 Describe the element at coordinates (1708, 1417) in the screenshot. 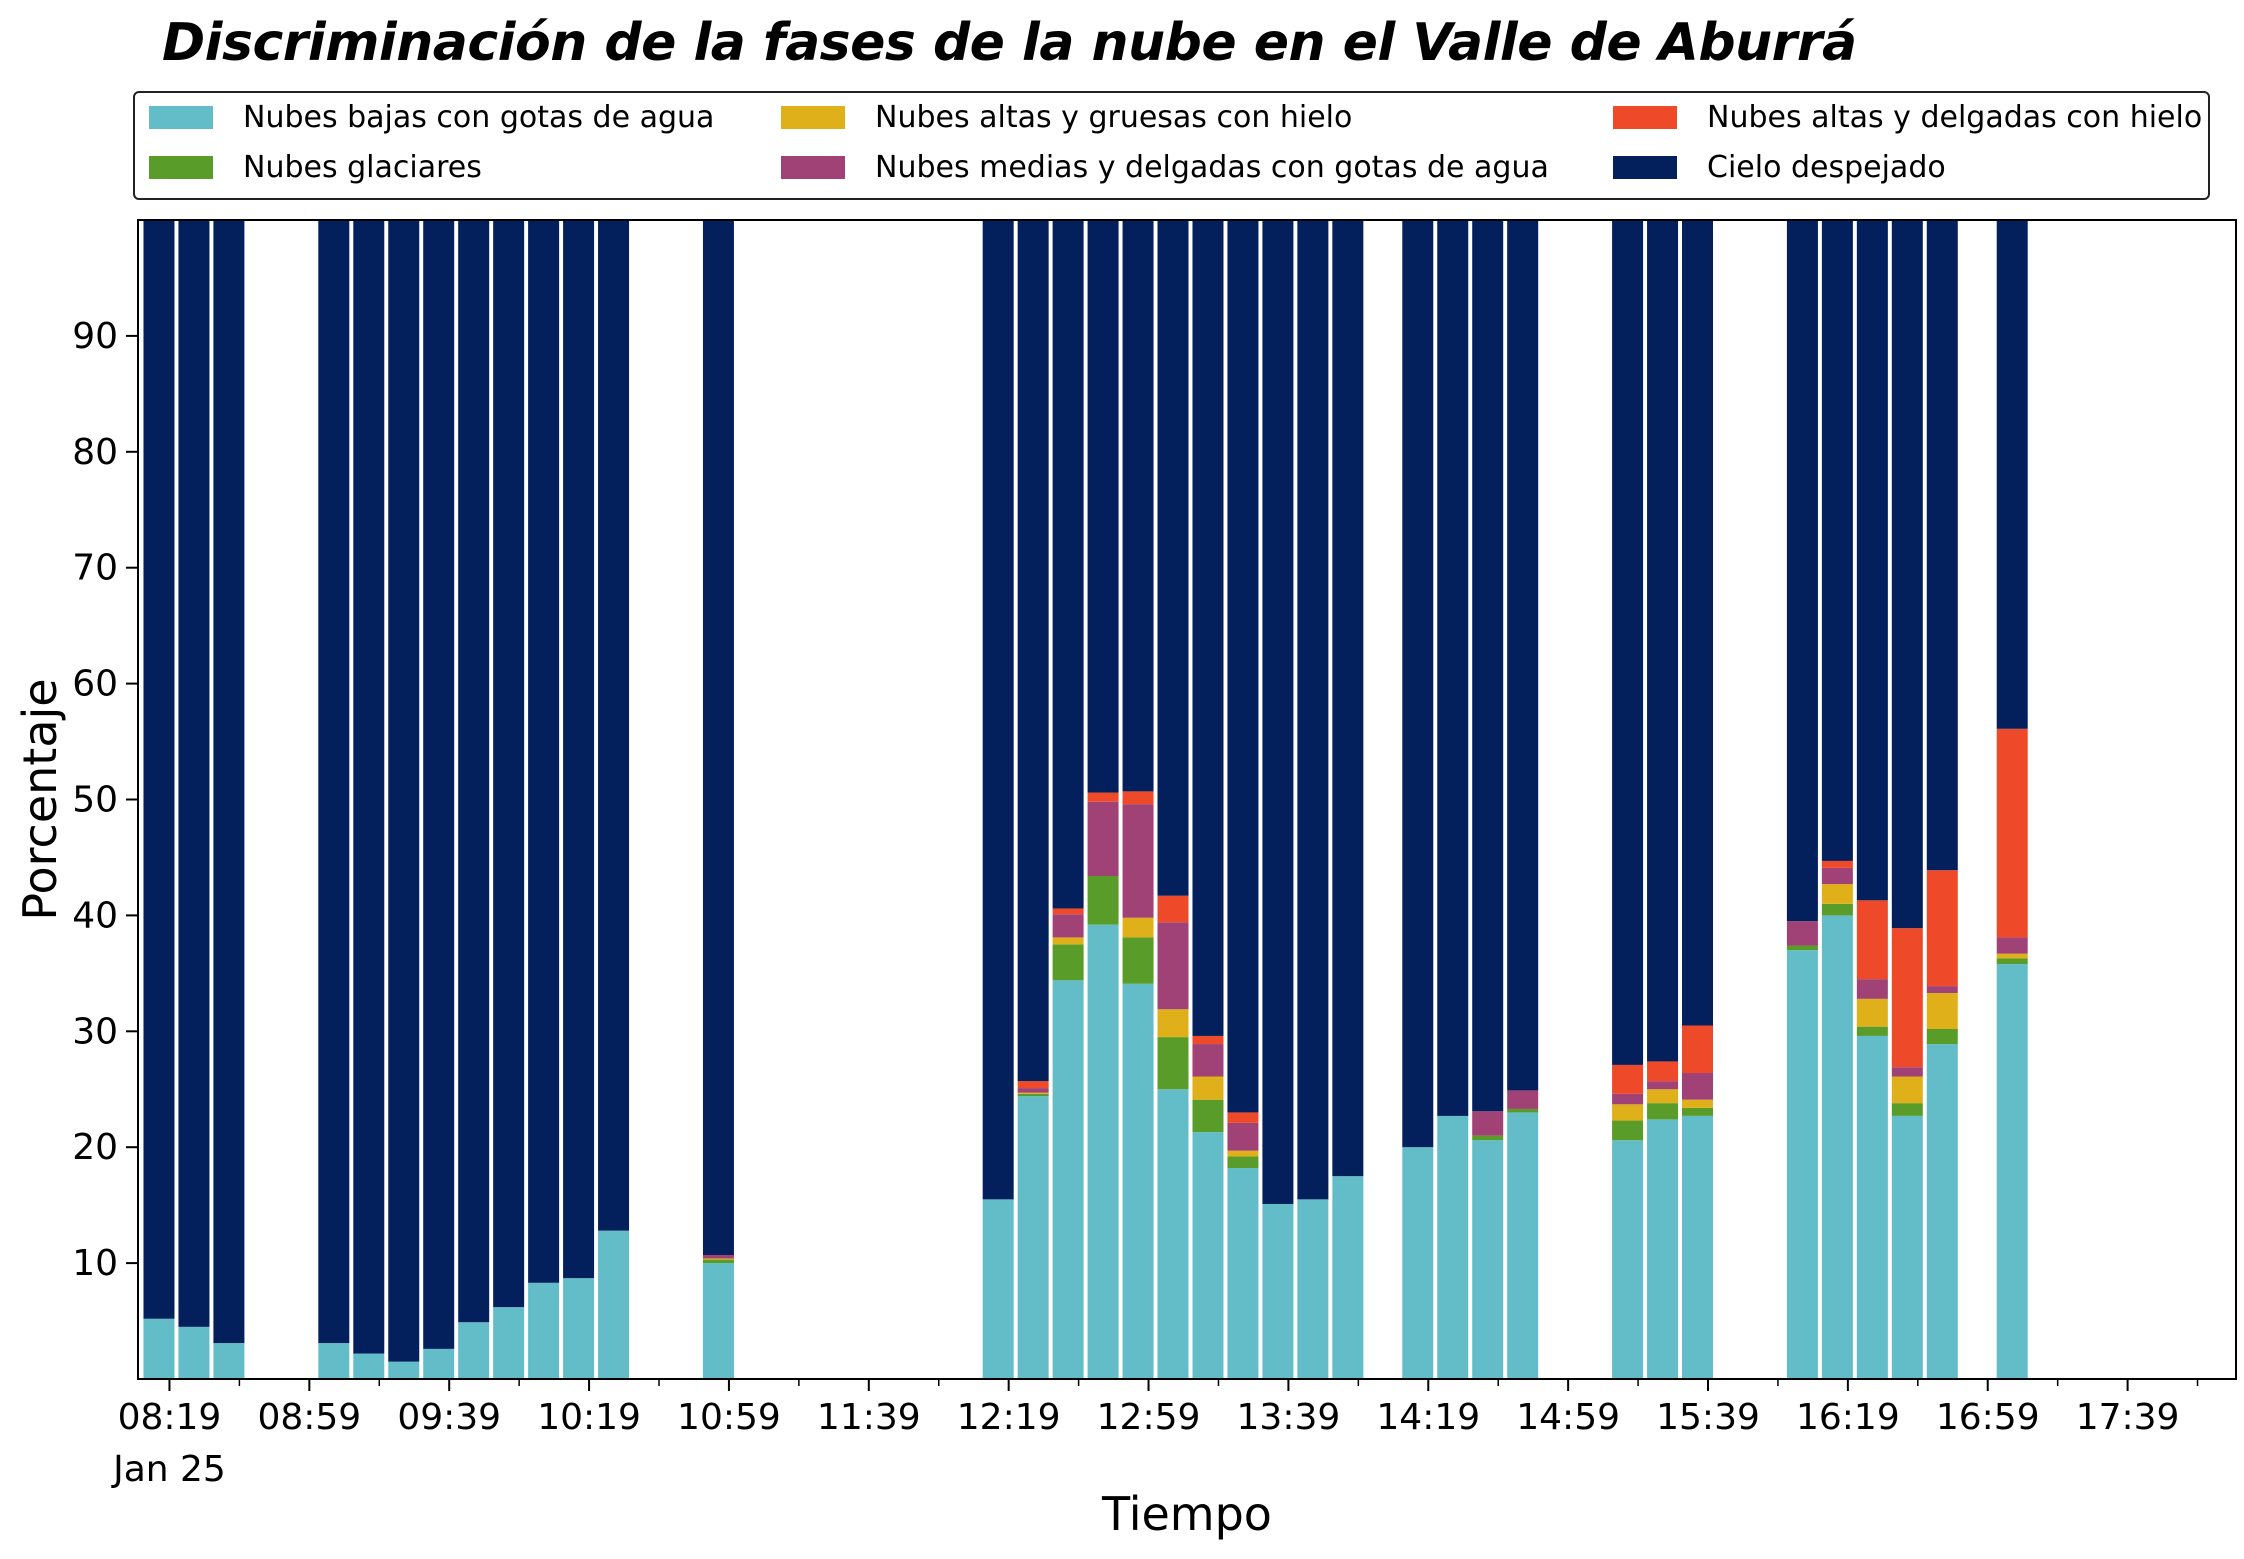

I see `x-tick-label: 15:39` at that location.